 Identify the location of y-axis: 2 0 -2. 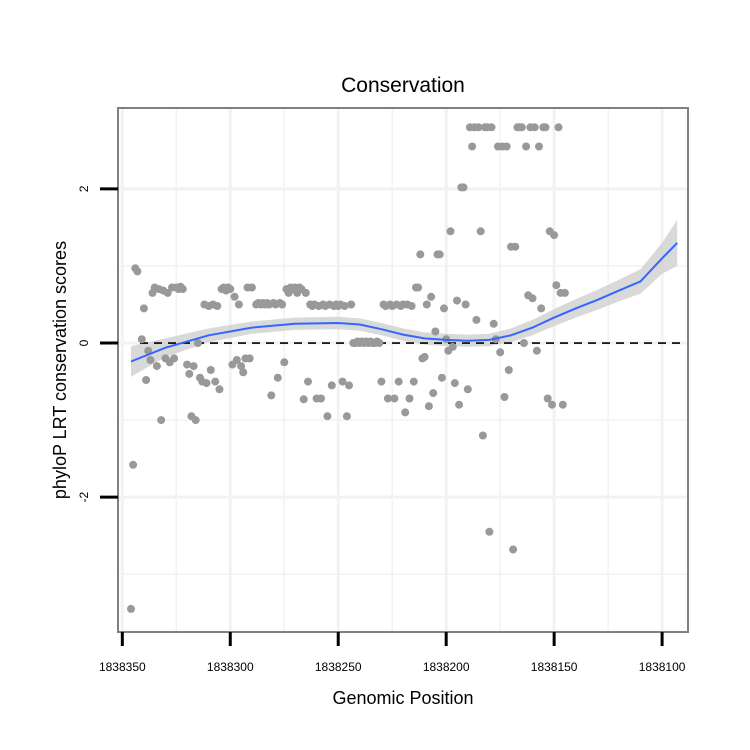
(97, 343).